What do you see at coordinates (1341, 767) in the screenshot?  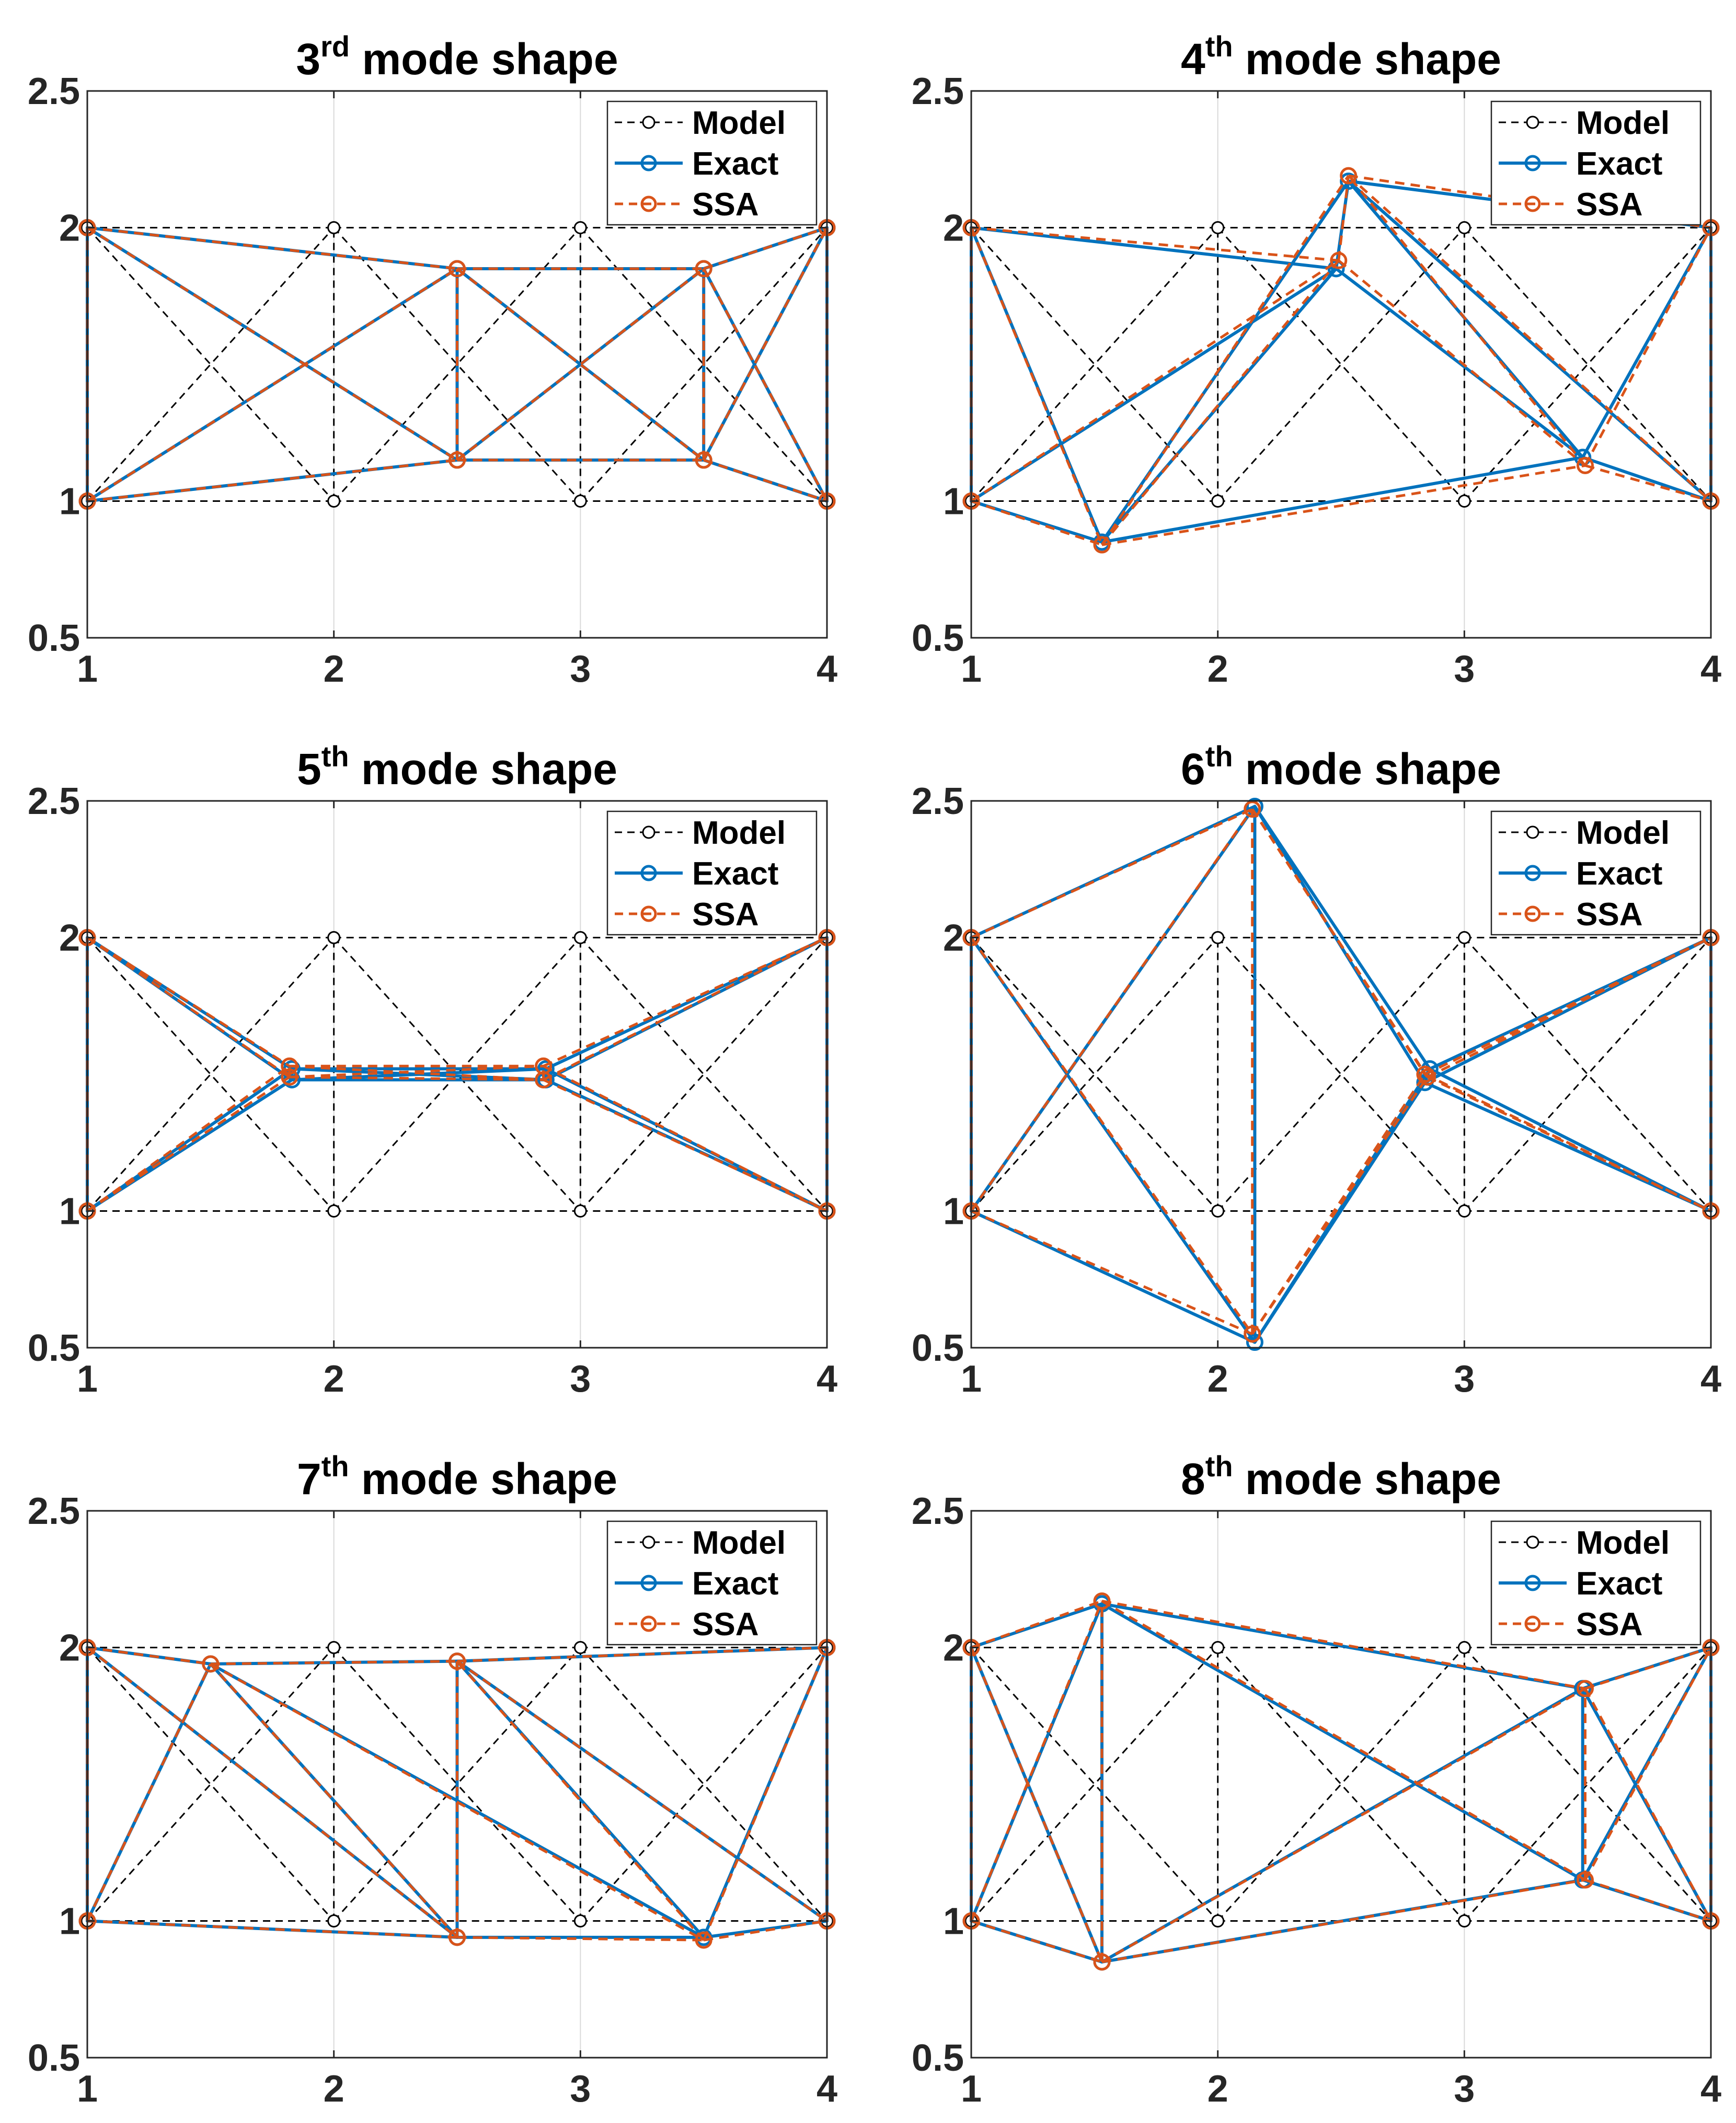 I see `chart-title: 6th mode shape` at bounding box center [1341, 767].